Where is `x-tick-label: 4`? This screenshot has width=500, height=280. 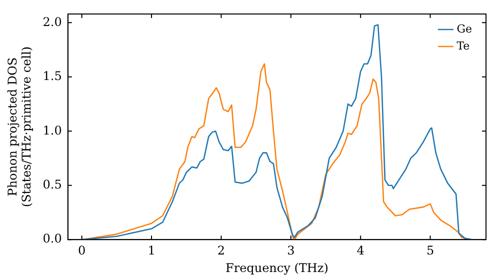
x-tick-label: 4 is located at coordinates (360, 251).